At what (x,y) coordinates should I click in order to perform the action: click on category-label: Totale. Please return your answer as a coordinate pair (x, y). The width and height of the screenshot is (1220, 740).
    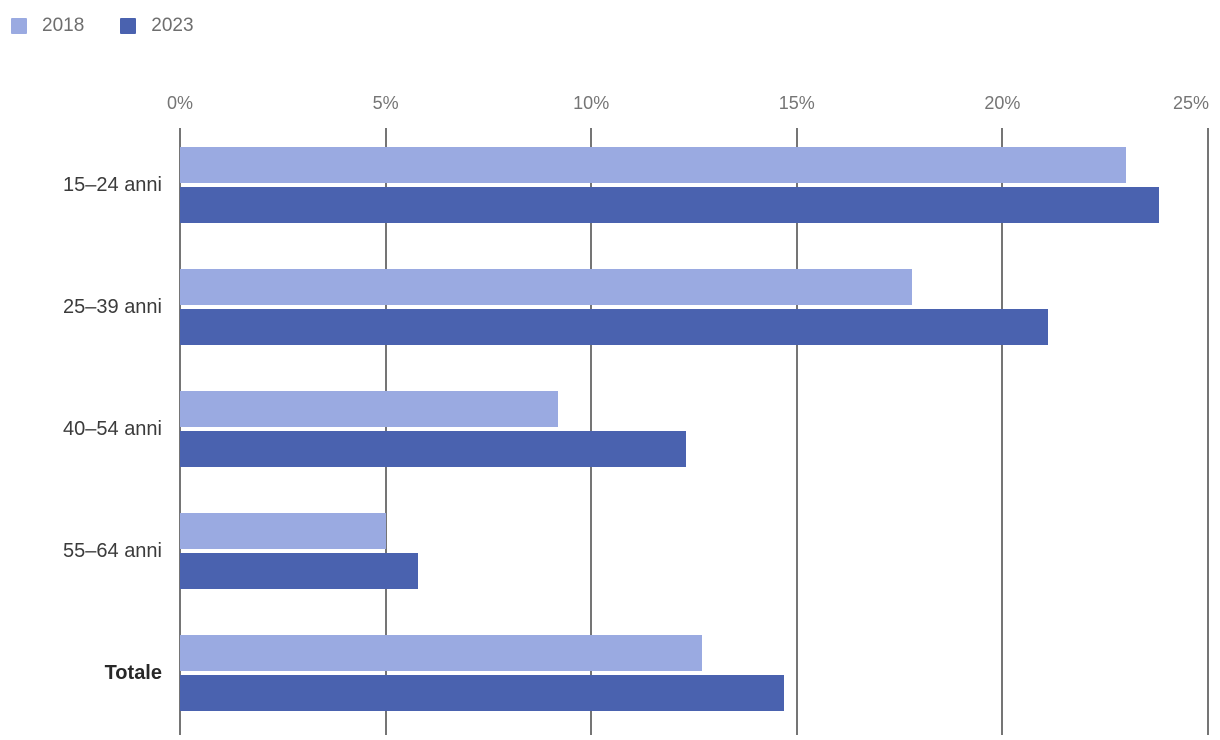
    Looking at the image, I should click on (133, 673).